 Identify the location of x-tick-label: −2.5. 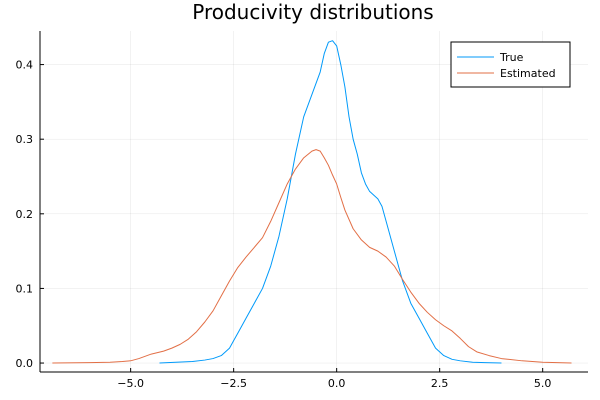
(233, 383).